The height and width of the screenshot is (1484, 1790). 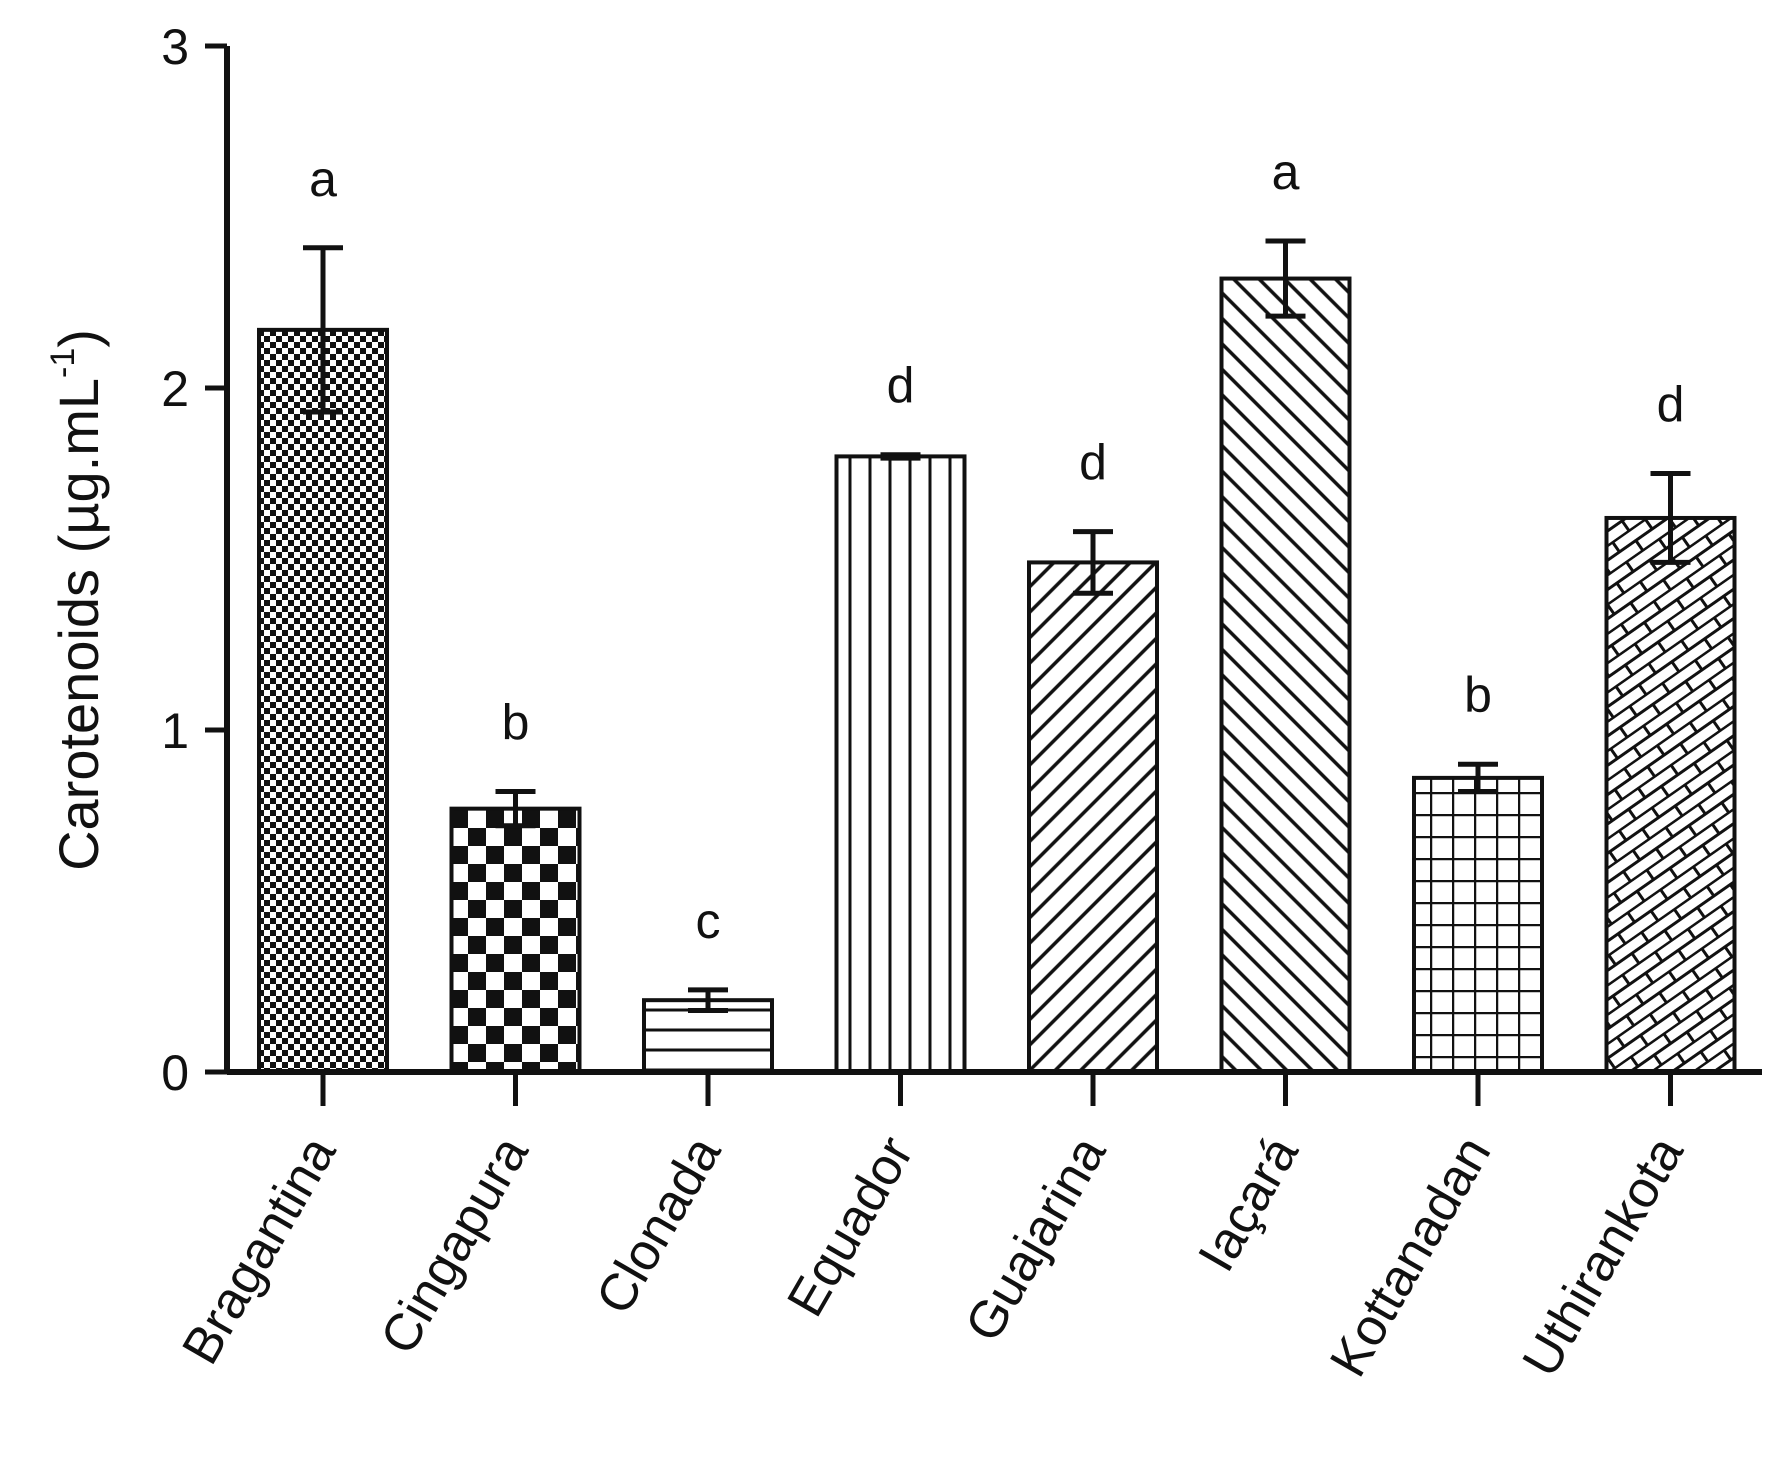 What do you see at coordinates (175, 47) in the screenshot?
I see `y-tick-label: 3` at bounding box center [175, 47].